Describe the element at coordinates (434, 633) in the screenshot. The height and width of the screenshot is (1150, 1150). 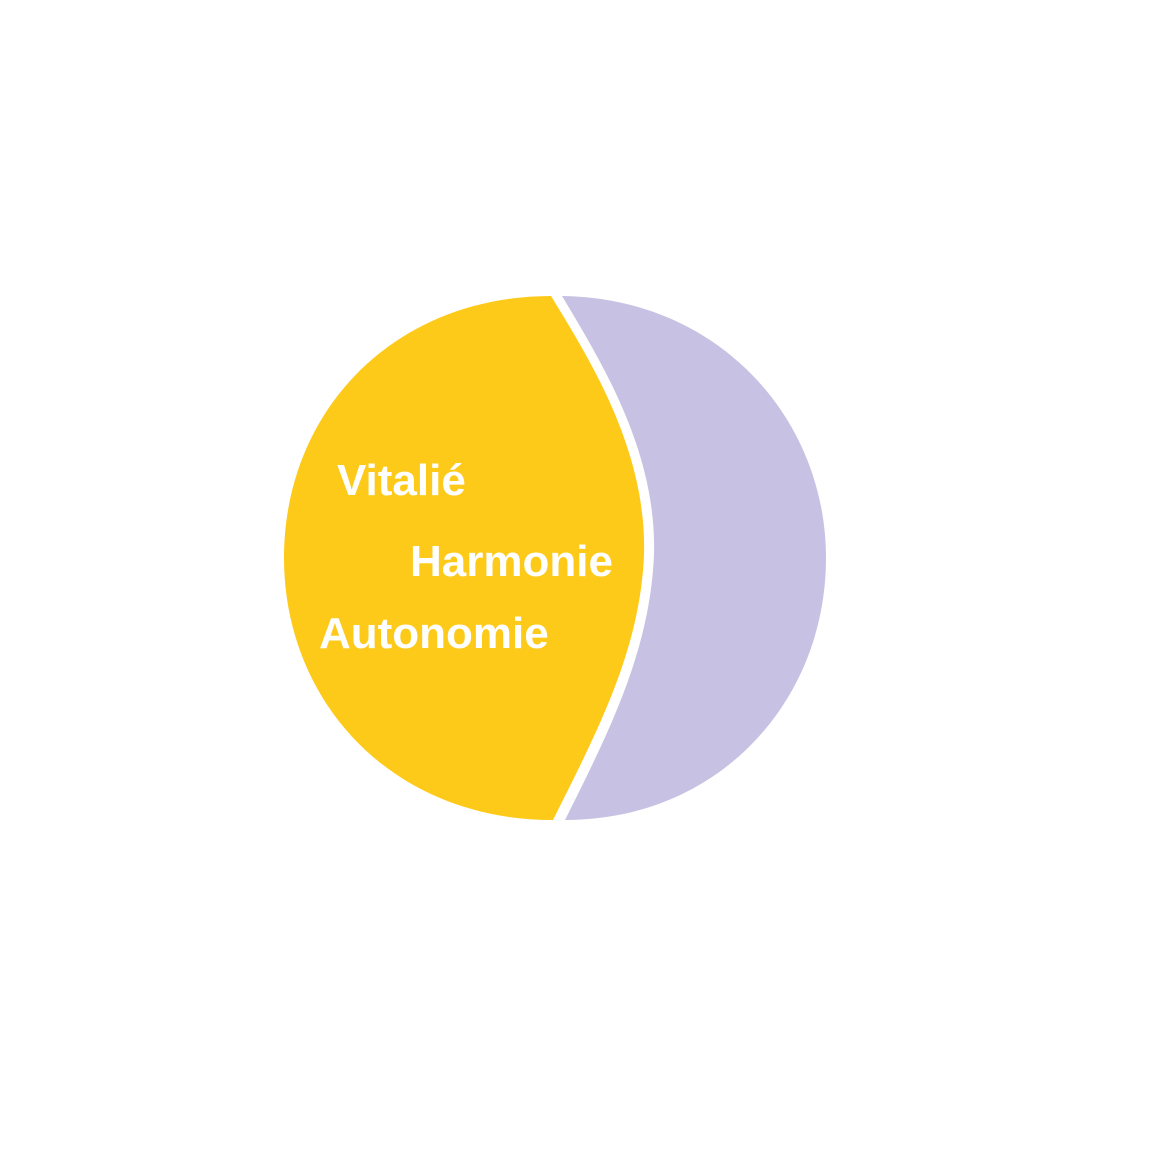
I see `label-autonomie: Autonomie` at that location.